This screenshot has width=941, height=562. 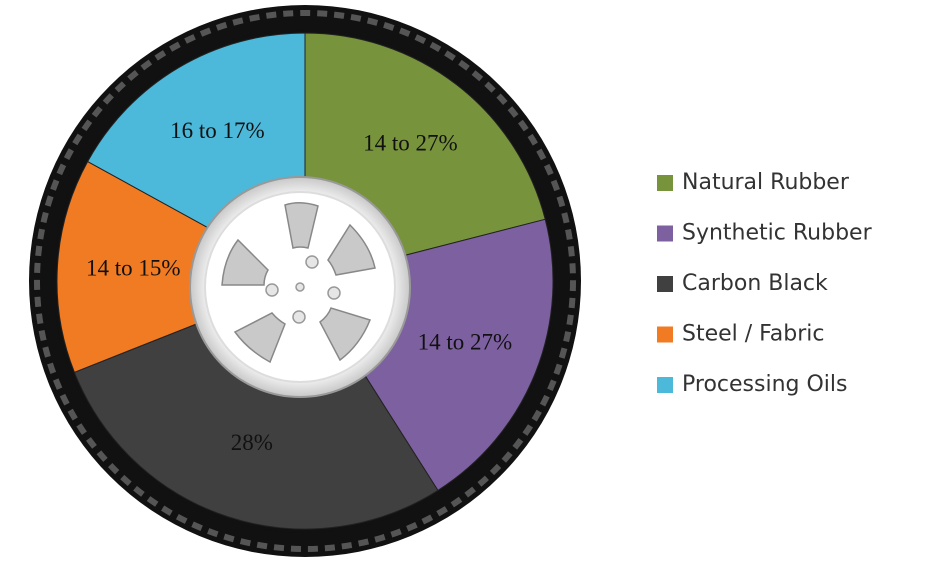 What do you see at coordinates (766, 182) in the screenshot?
I see `legend-label: Natural Rubber` at bounding box center [766, 182].